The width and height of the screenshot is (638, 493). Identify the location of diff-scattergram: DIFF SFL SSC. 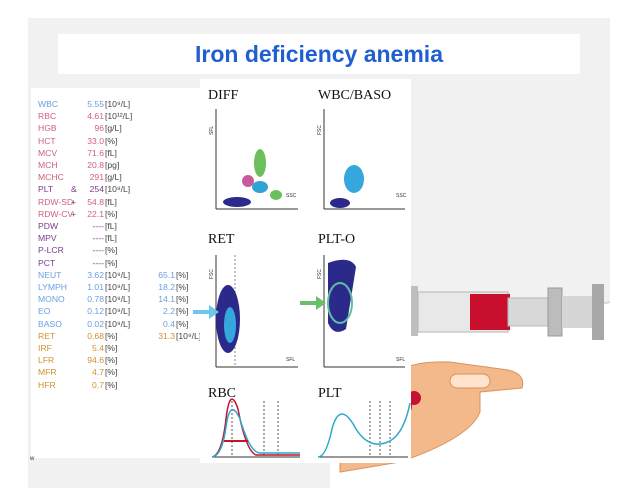
(253, 149).